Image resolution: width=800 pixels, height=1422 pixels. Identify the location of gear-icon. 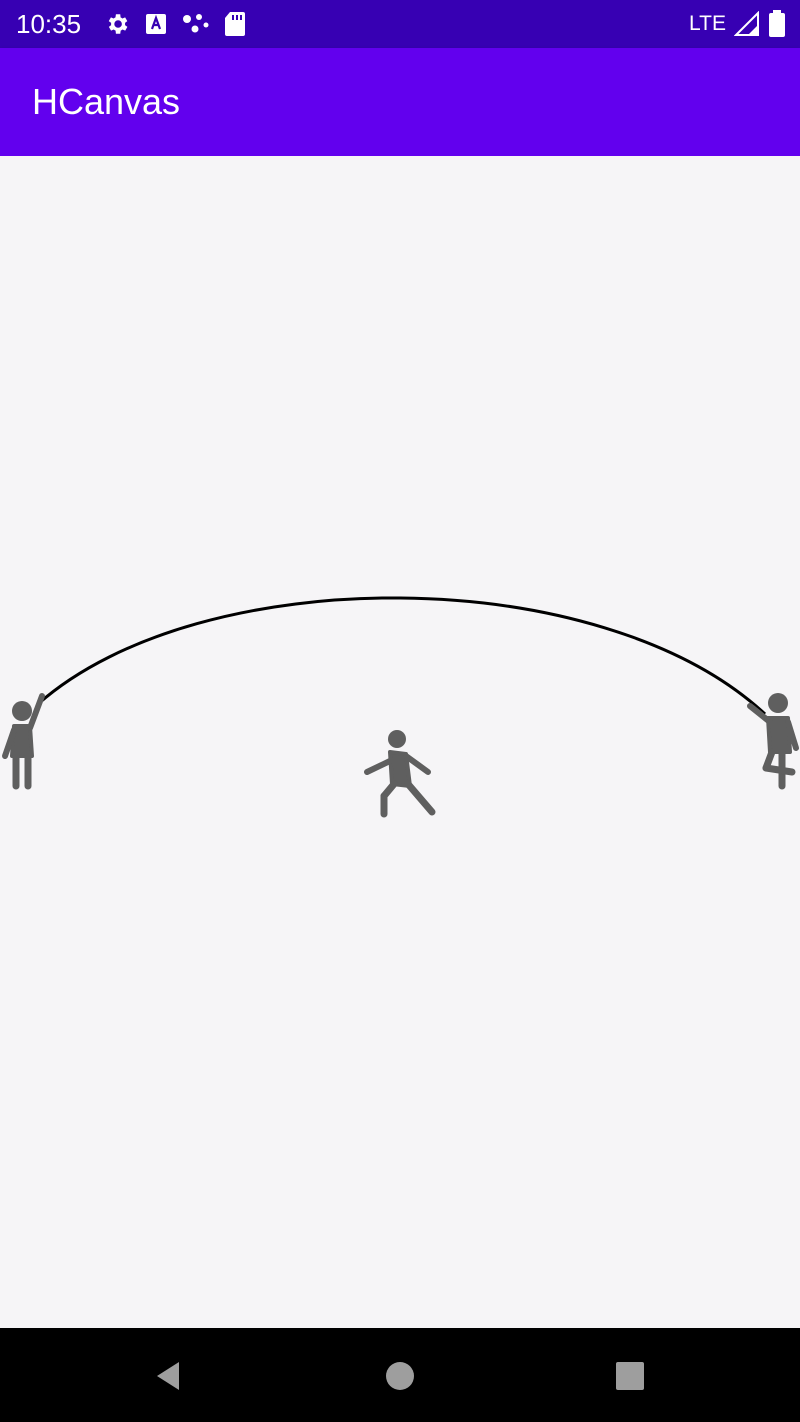
(117, 24).